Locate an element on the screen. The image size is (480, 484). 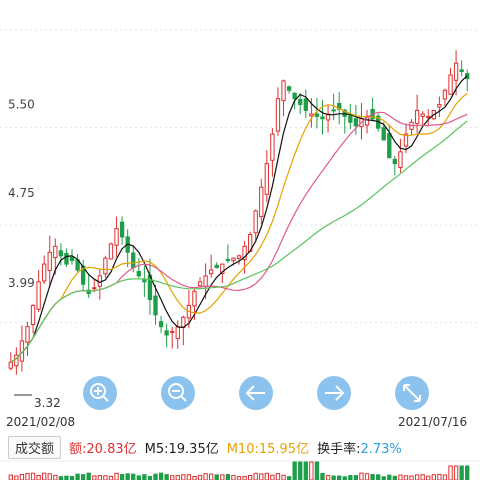
m10-label: M10: is located at coordinates (242, 449).